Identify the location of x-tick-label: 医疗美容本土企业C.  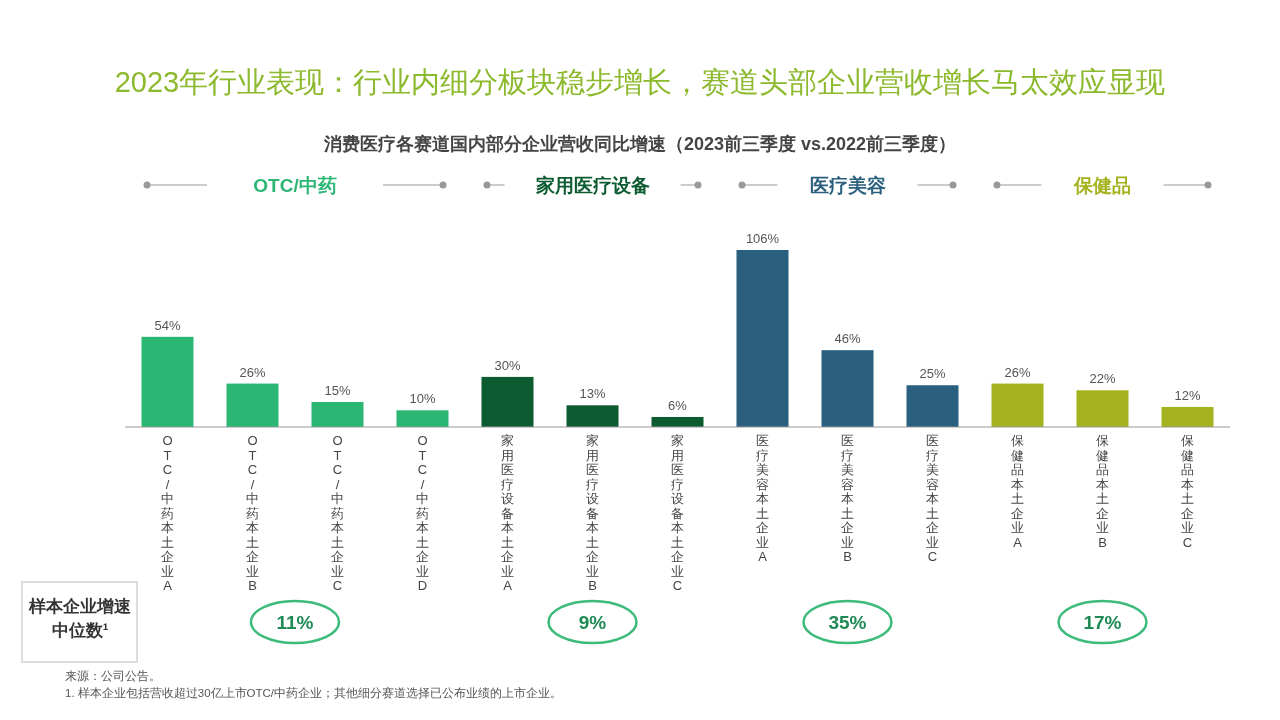
(932, 498).